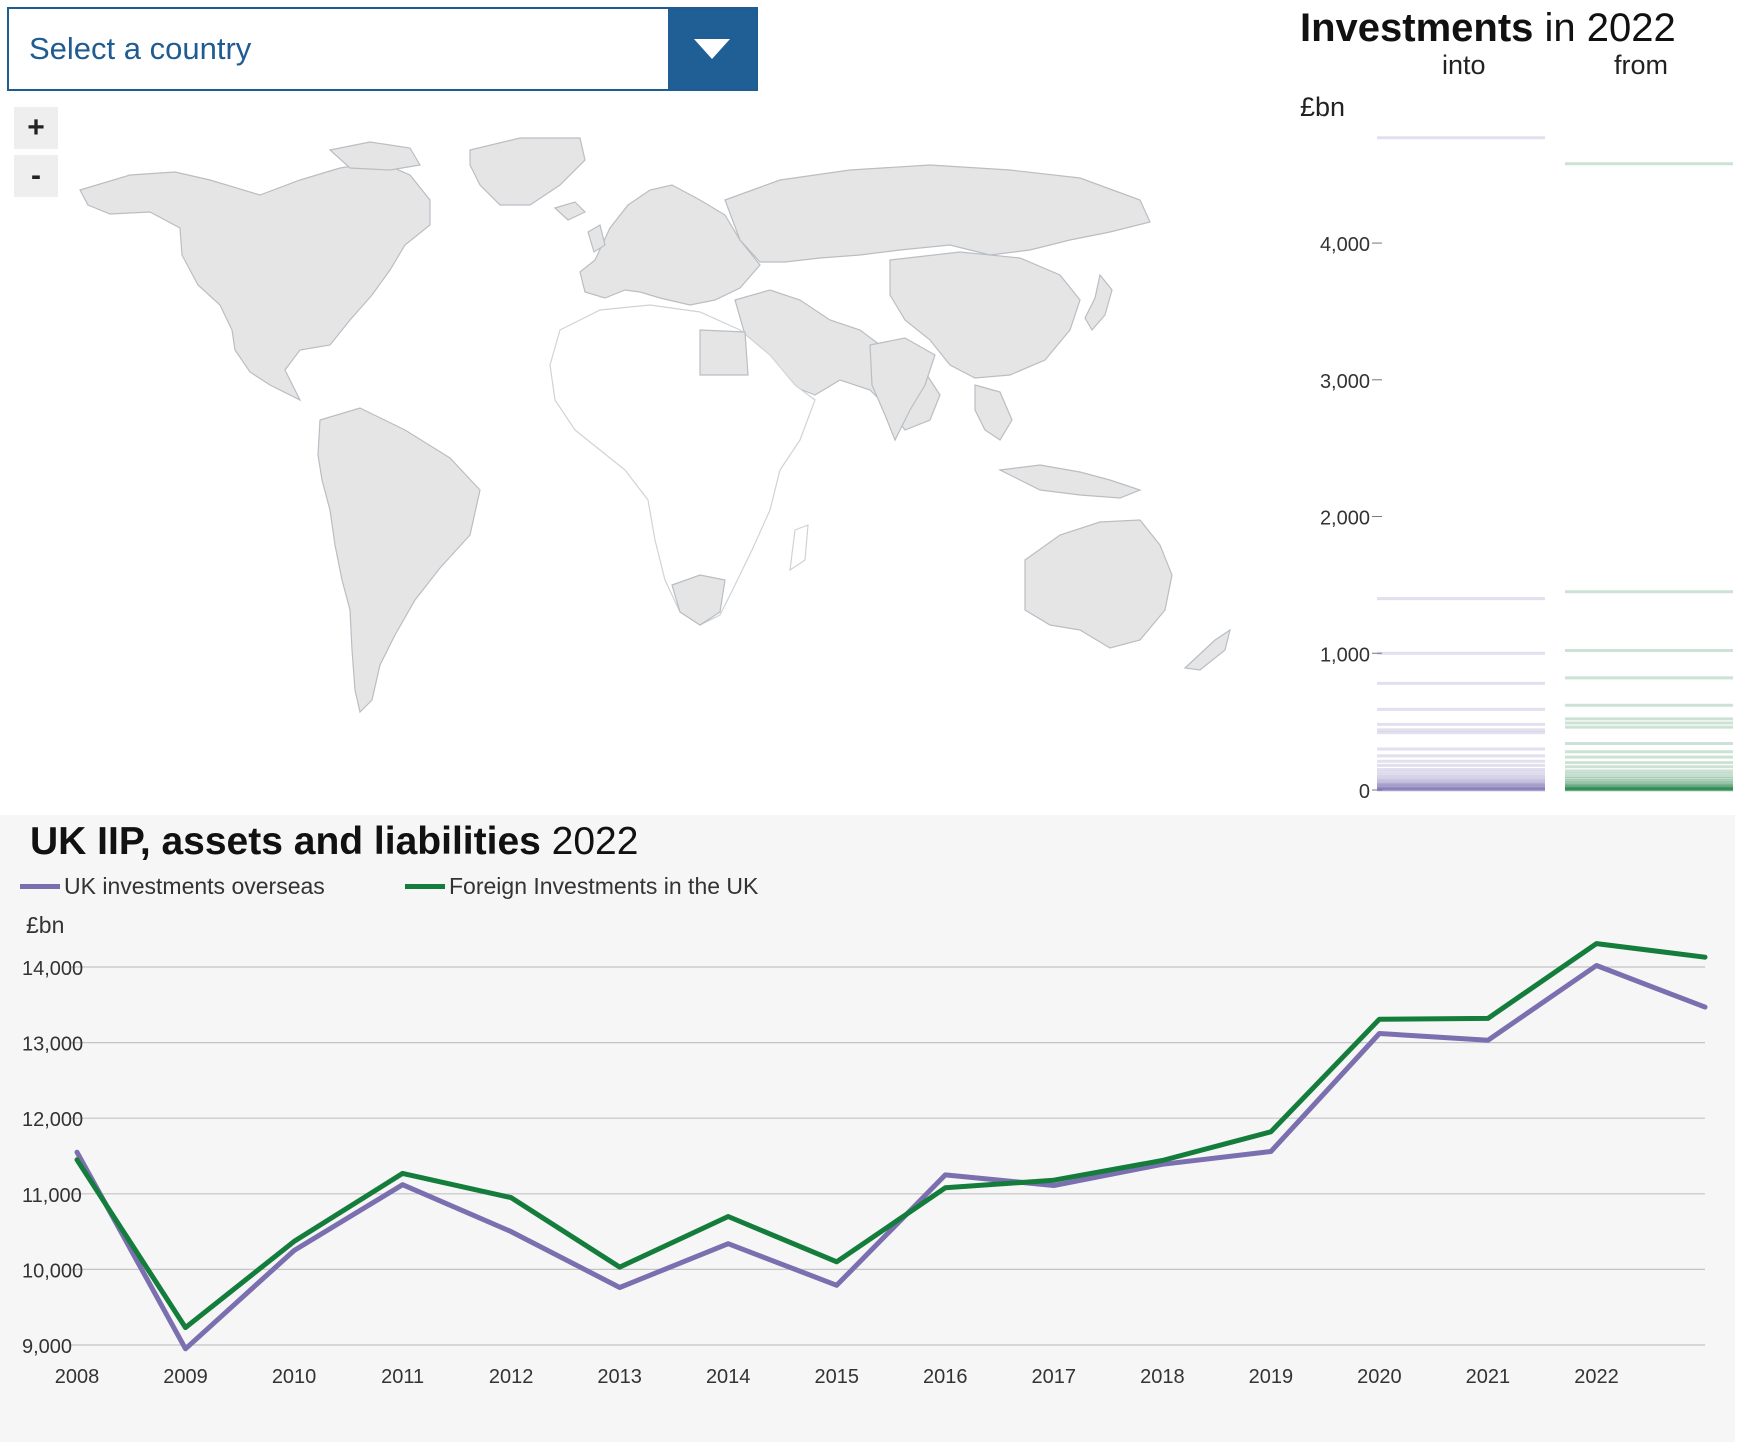 The width and height of the screenshot is (1744, 1442). What do you see at coordinates (294, 1377) in the screenshot?
I see `xtick-label: 2010` at bounding box center [294, 1377].